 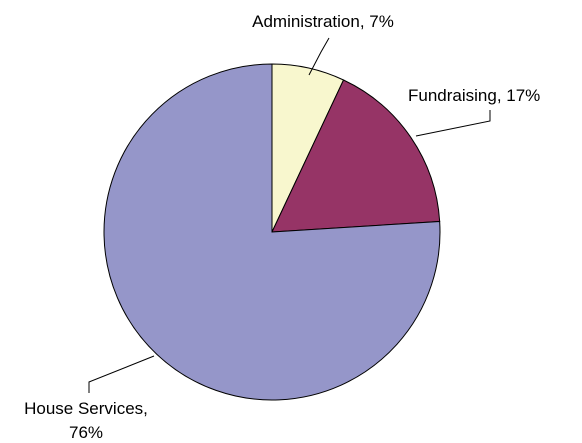 What do you see at coordinates (86, 420) in the screenshot?
I see `slice-label-house-services: House Services, 76%` at bounding box center [86, 420].